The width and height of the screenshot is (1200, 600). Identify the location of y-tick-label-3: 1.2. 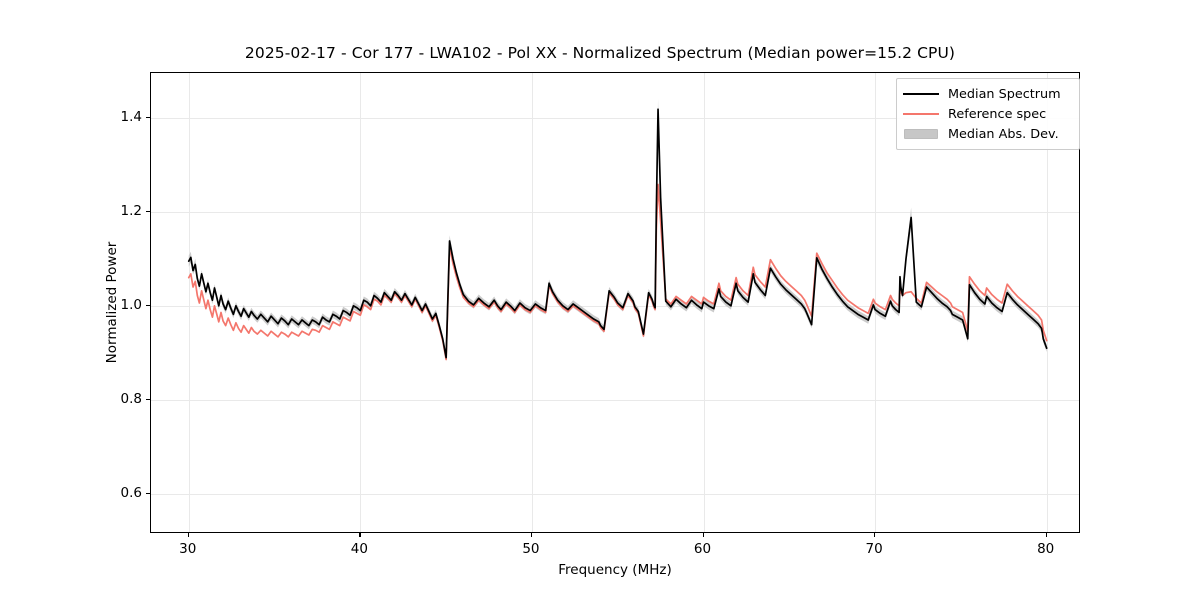
(131, 210).